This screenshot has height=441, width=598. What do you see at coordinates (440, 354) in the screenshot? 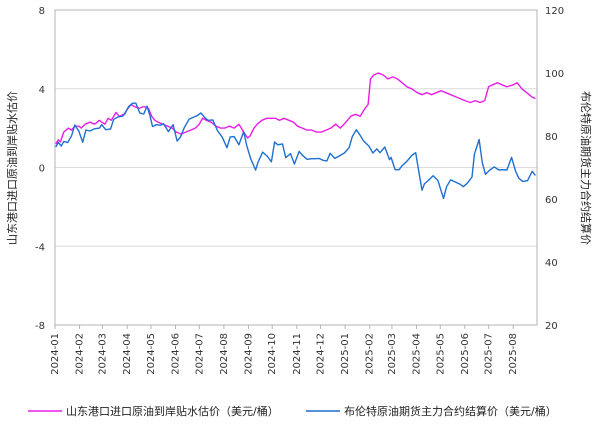
I see `x-tick-label: 2025-05` at bounding box center [440, 354].